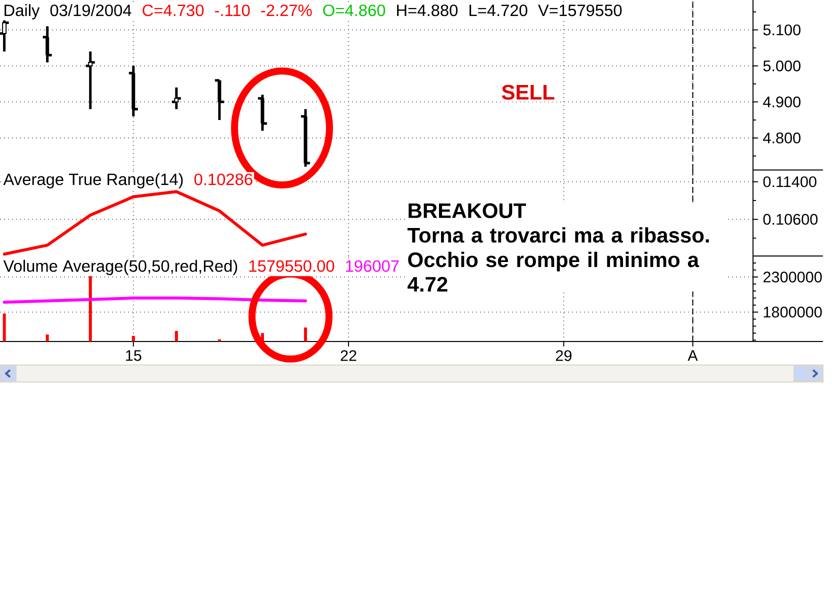 This screenshot has width=832, height=608. What do you see at coordinates (564, 356) in the screenshot?
I see `x-tick-label: 29` at bounding box center [564, 356].